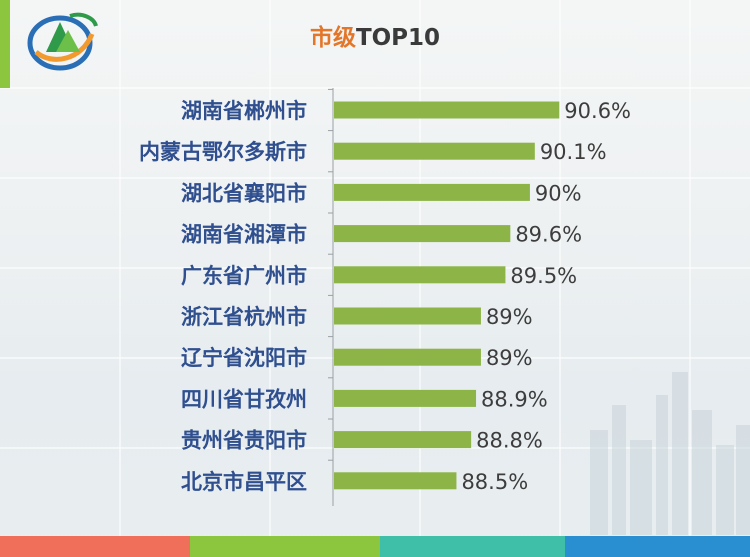  I want to click on category-label: 内蒙古鄂尔多斯市, so click(223, 152).